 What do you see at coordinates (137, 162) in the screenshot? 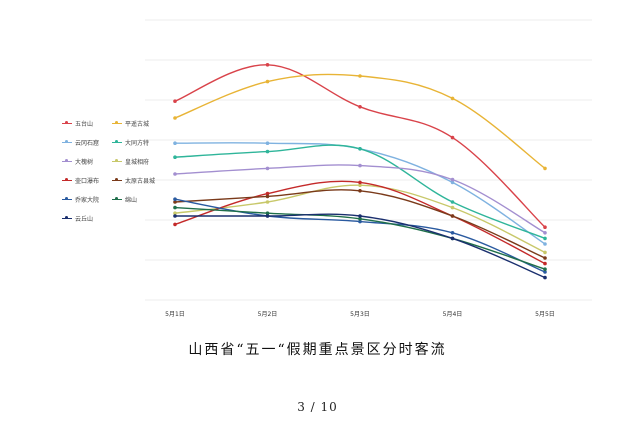
I see `legend-label: 皇城相府` at bounding box center [137, 162].